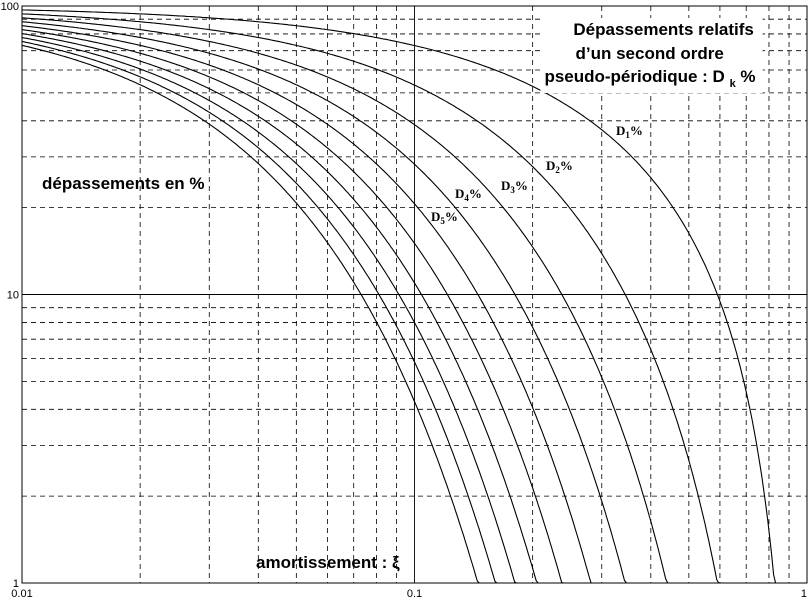 This screenshot has height=601, width=811. Describe the element at coordinates (747, 76) in the screenshot. I see `title-suffix: %` at that location.